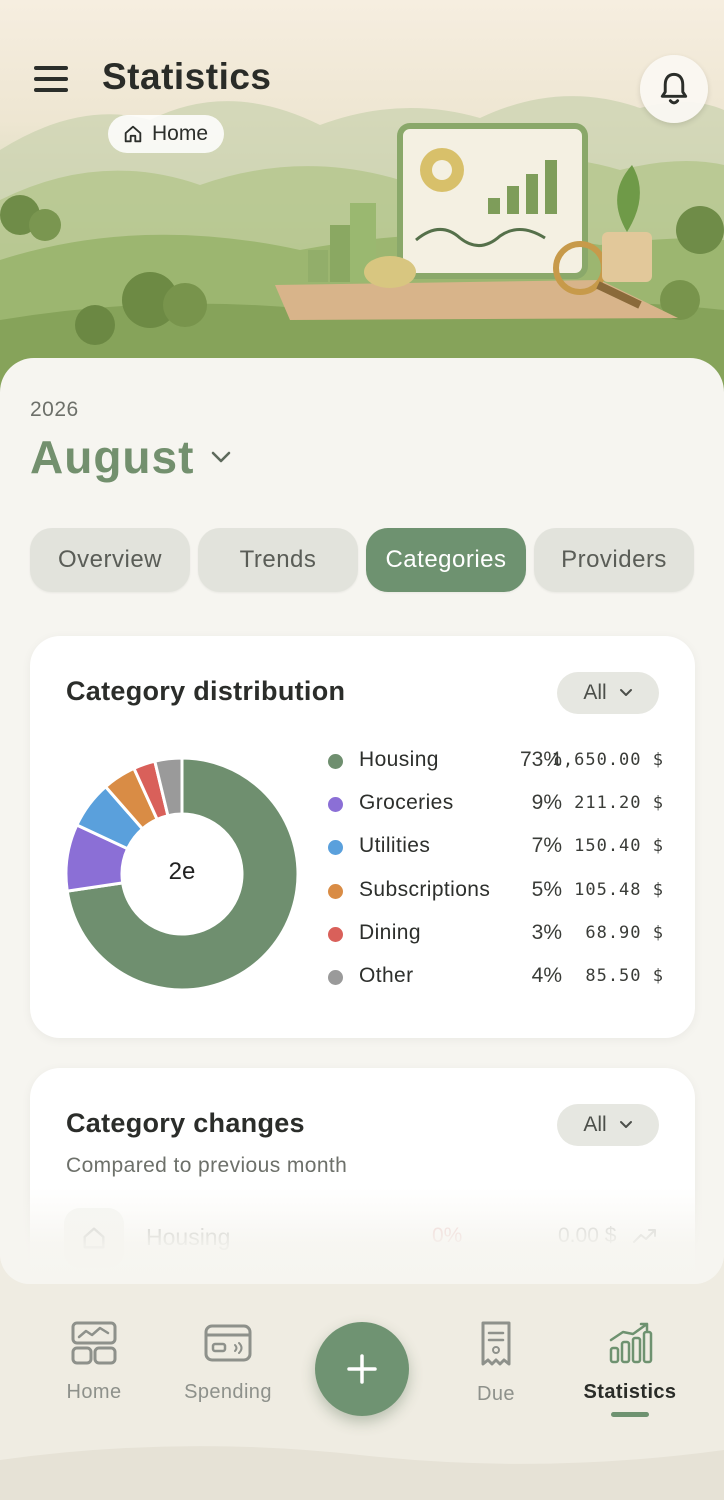  I want to click on bottom-wave-decoration, so click(362, 1473).